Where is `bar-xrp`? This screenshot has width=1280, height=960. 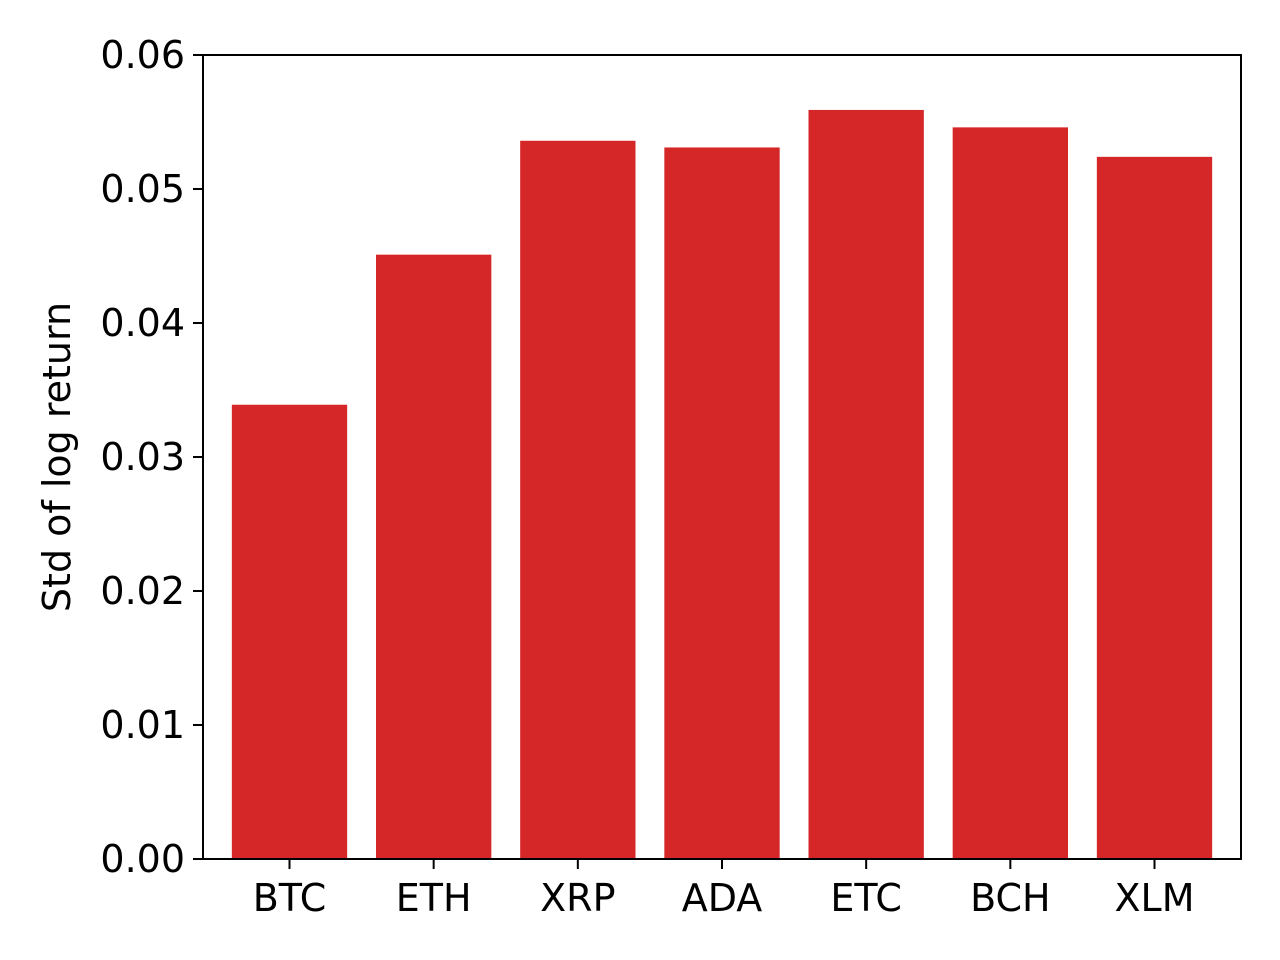 bar-xrp is located at coordinates (578, 499).